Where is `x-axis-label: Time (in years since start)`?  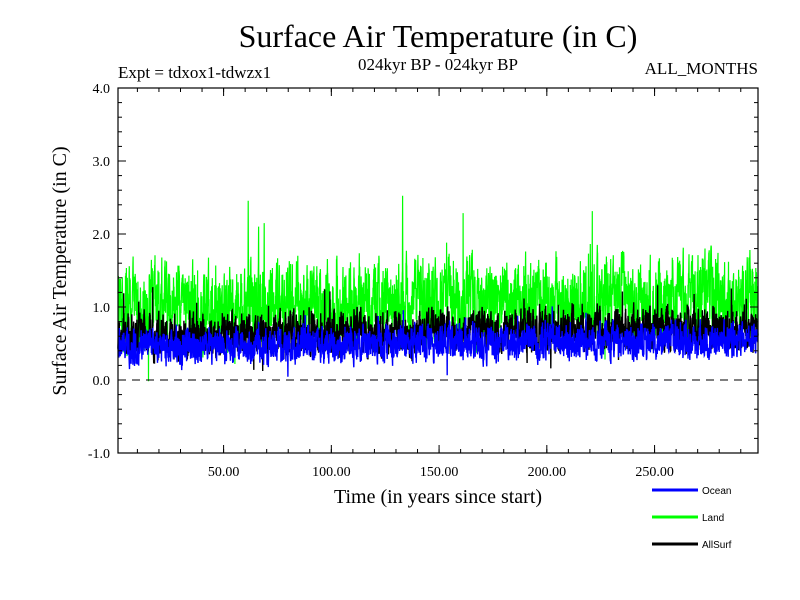
x-axis-label: Time (in years since start) is located at coordinates (438, 497).